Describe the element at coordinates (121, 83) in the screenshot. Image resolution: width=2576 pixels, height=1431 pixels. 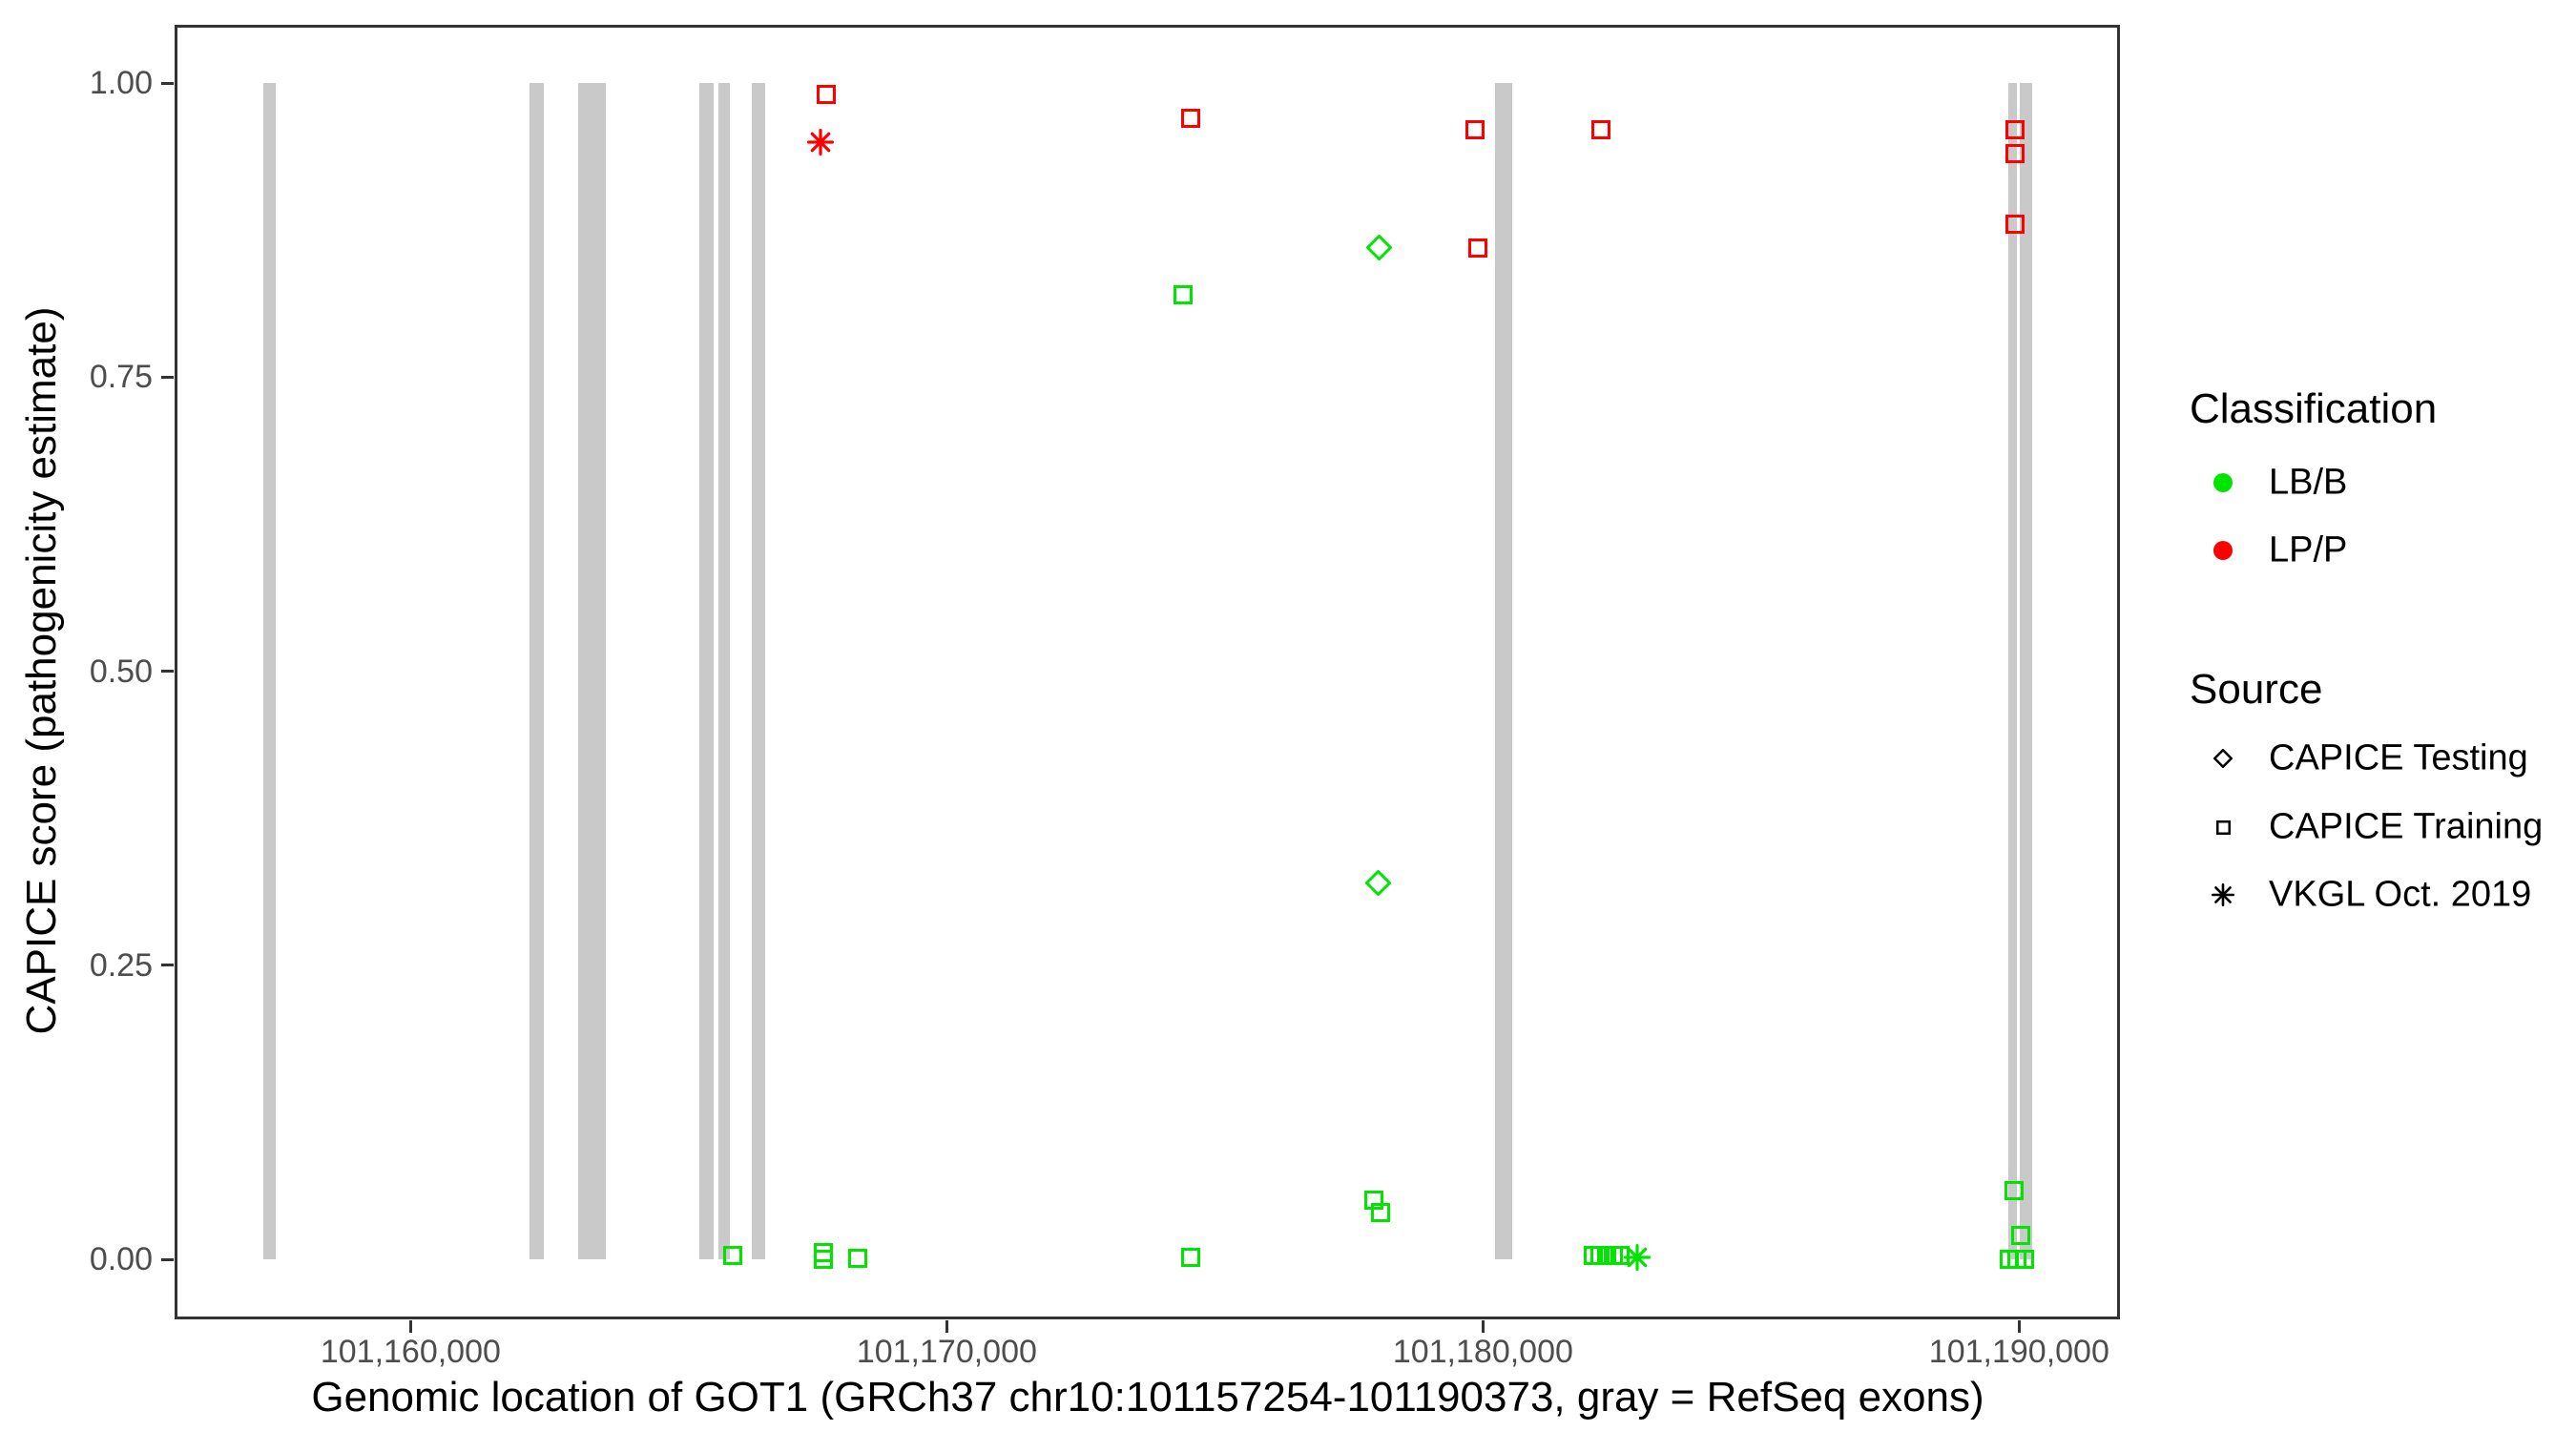
I see `y-tick-label: 1.00` at that location.